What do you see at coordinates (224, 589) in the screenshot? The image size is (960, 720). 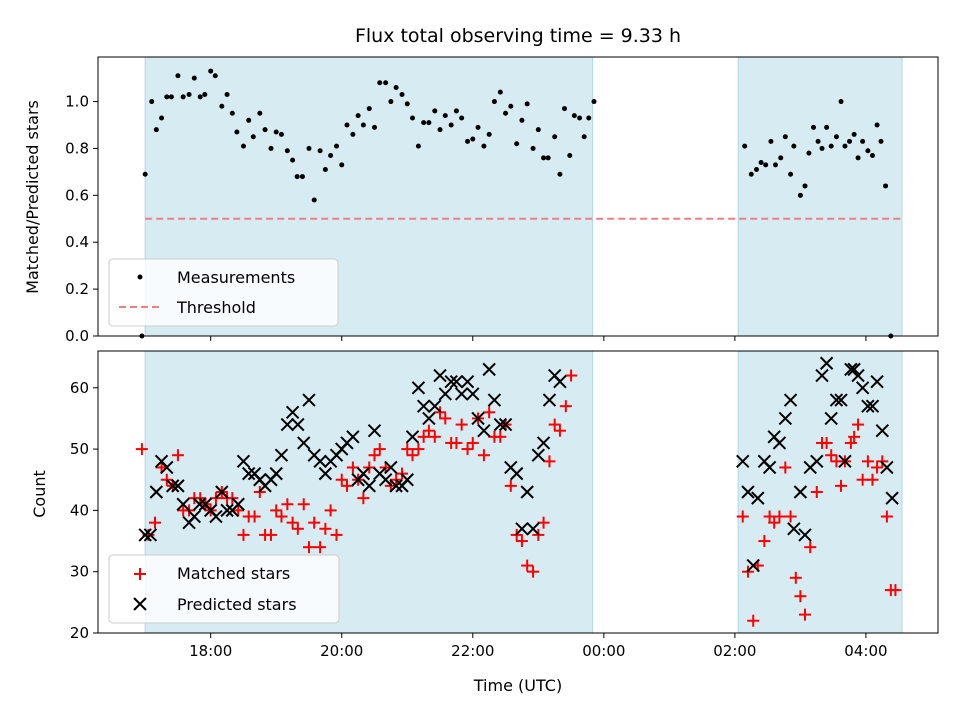 I see `bottom-legend-box` at bounding box center [224, 589].